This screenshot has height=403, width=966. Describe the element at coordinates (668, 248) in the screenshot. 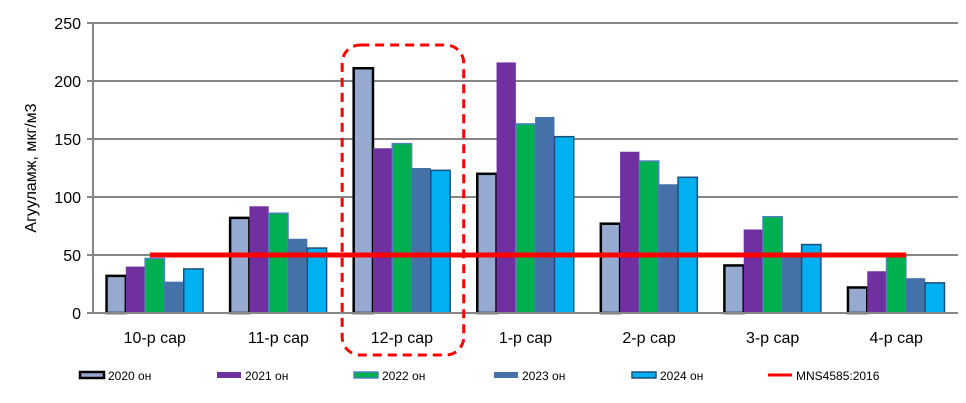

I see `bar-2023-он-4` at that location.